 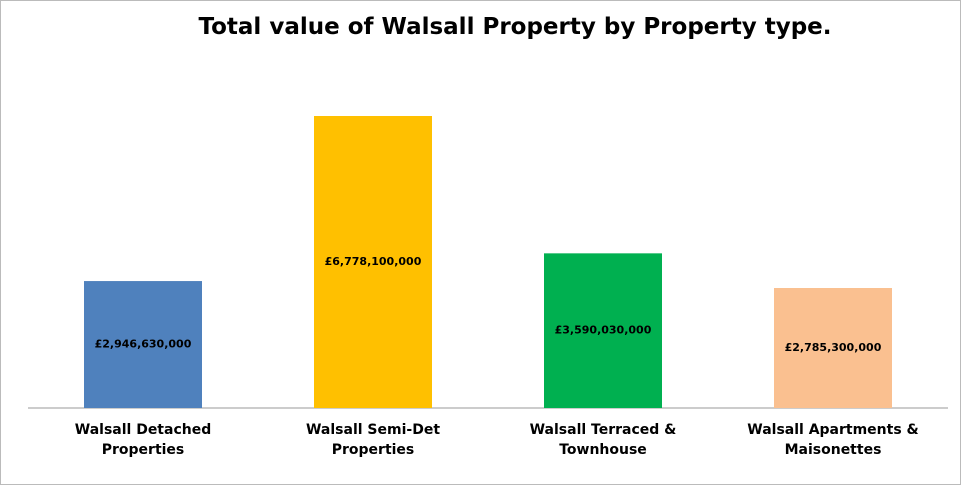 What do you see at coordinates (833, 440) in the screenshot?
I see `x-tick-label: Walsall Apartments & Maisonettes` at bounding box center [833, 440].